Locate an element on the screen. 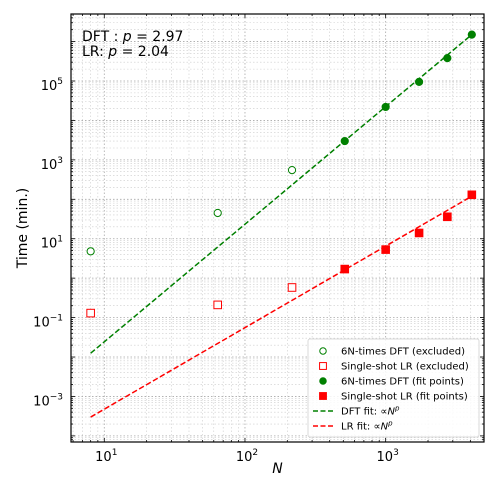 The height and width of the screenshot is (498, 498). y-tick-label: 10⁵ is located at coordinates (52, 85).